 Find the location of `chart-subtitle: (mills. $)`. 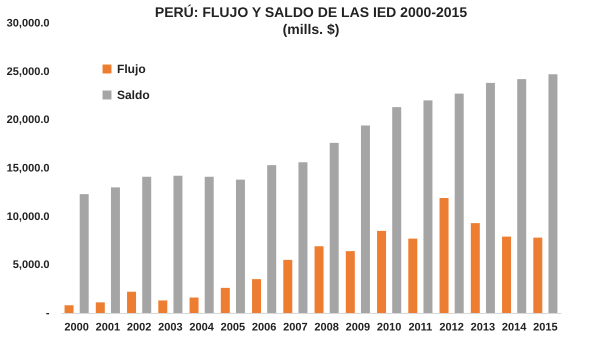

chart-subtitle: (mills. $) is located at coordinates (311, 29).